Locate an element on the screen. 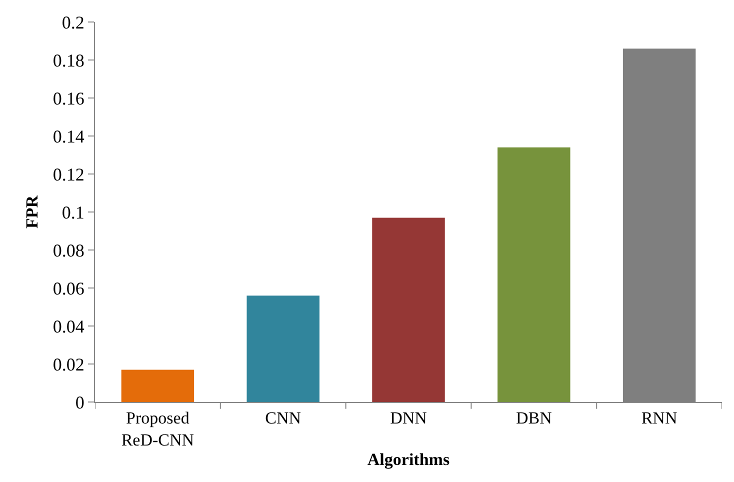 Image resolution: width=734 pixels, height=482 pixels. y-tick-label: 0.2 is located at coordinates (73, 22).